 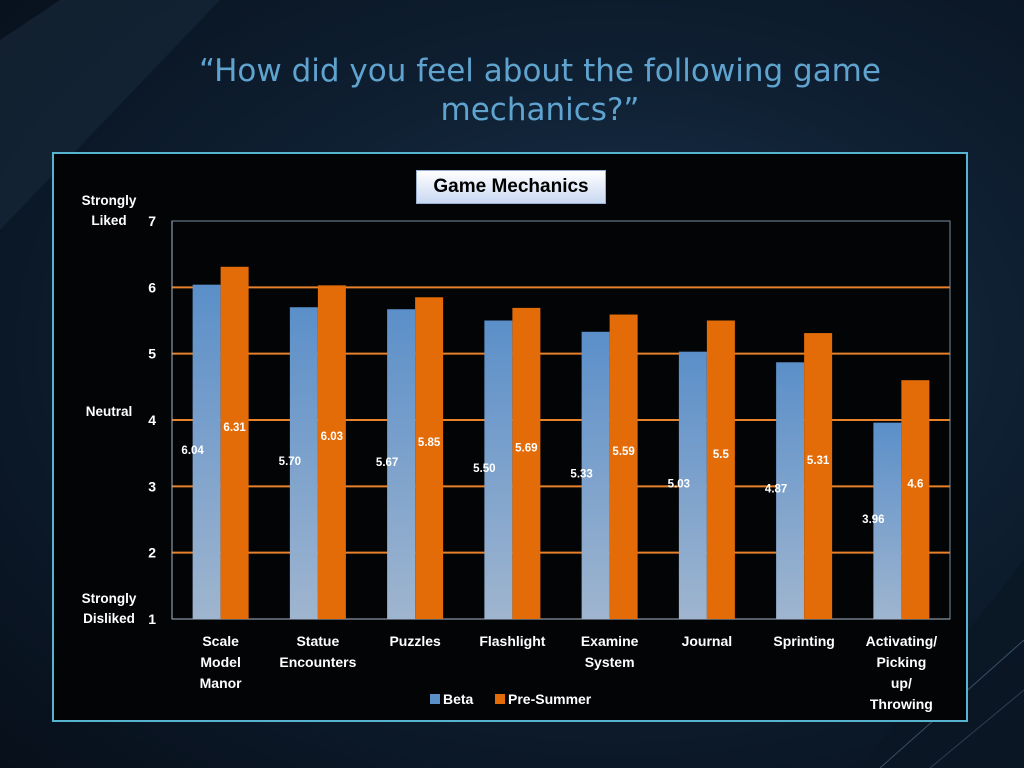 What do you see at coordinates (776, 490) in the screenshot?
I see `beta-data-label: 4.87` at bounding box center [776, 490].